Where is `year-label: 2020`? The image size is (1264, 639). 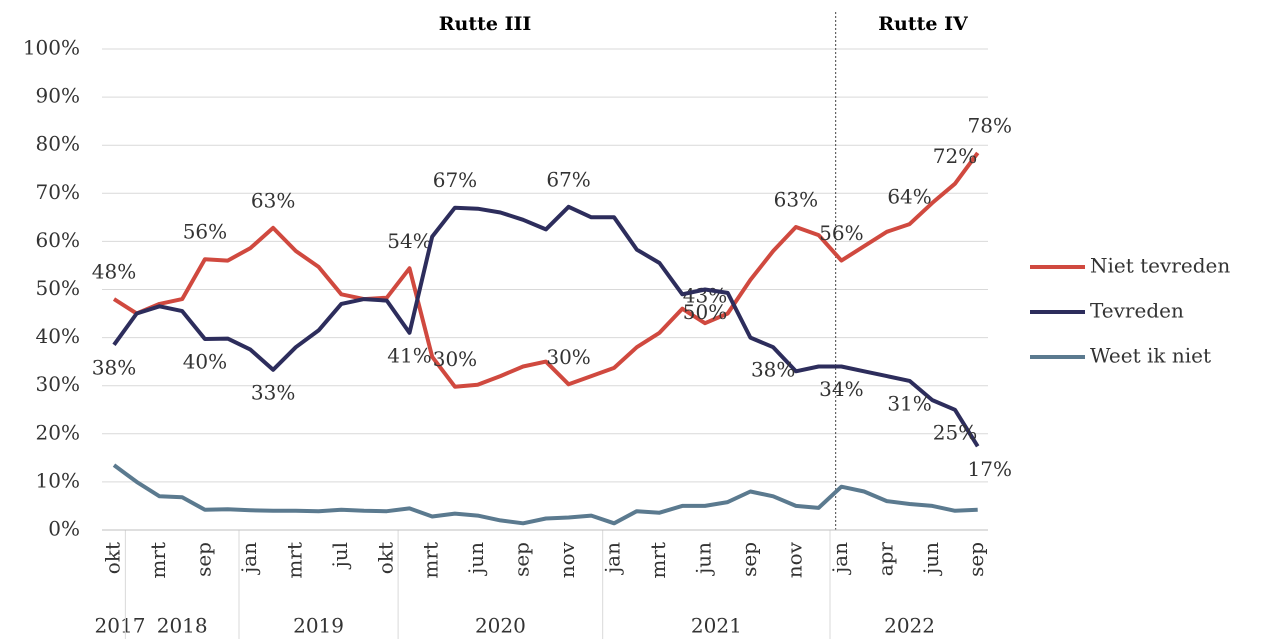
year-label: 2020 is located at coordinates (500, 626).